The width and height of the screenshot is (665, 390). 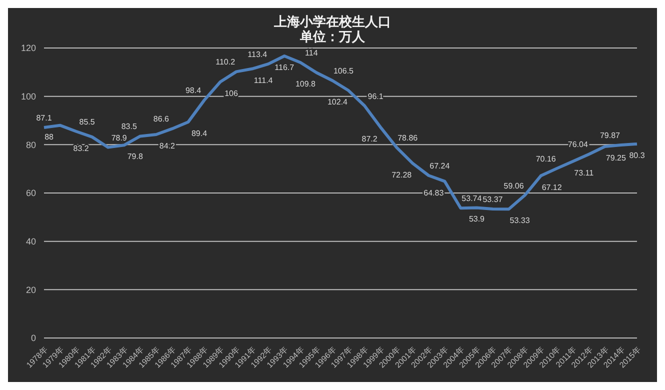 I want to click on data-label: 53.9, so click(x=477, y=219).